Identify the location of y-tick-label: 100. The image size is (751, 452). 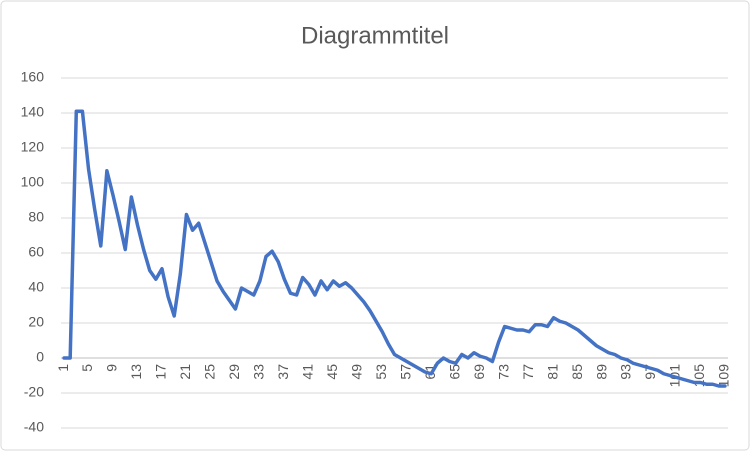
(33, 182).